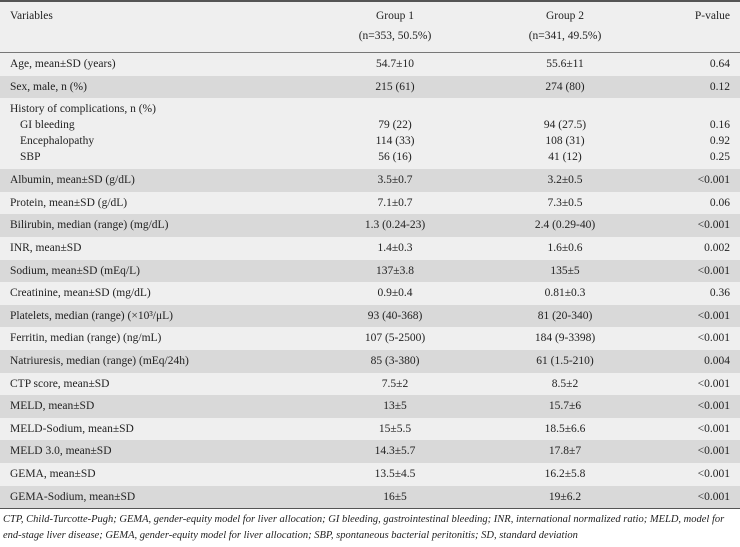 Image resolution: width=740 pixels, height=547 pixels. I want to click on group1-value: 0.9±0.4, so click(395, 293).